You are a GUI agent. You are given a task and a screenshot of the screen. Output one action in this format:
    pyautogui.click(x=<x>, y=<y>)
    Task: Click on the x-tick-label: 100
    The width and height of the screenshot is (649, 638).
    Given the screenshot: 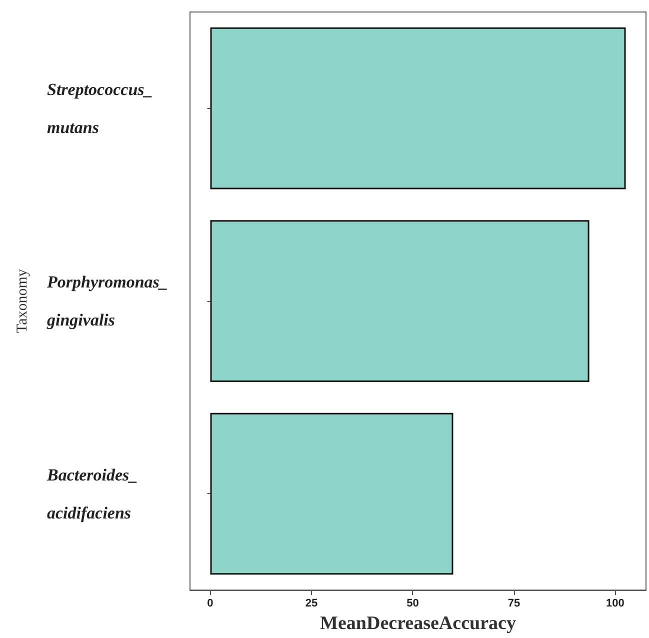 What is the action you would take?
    pyautogui.click(x=615, y=604)
    